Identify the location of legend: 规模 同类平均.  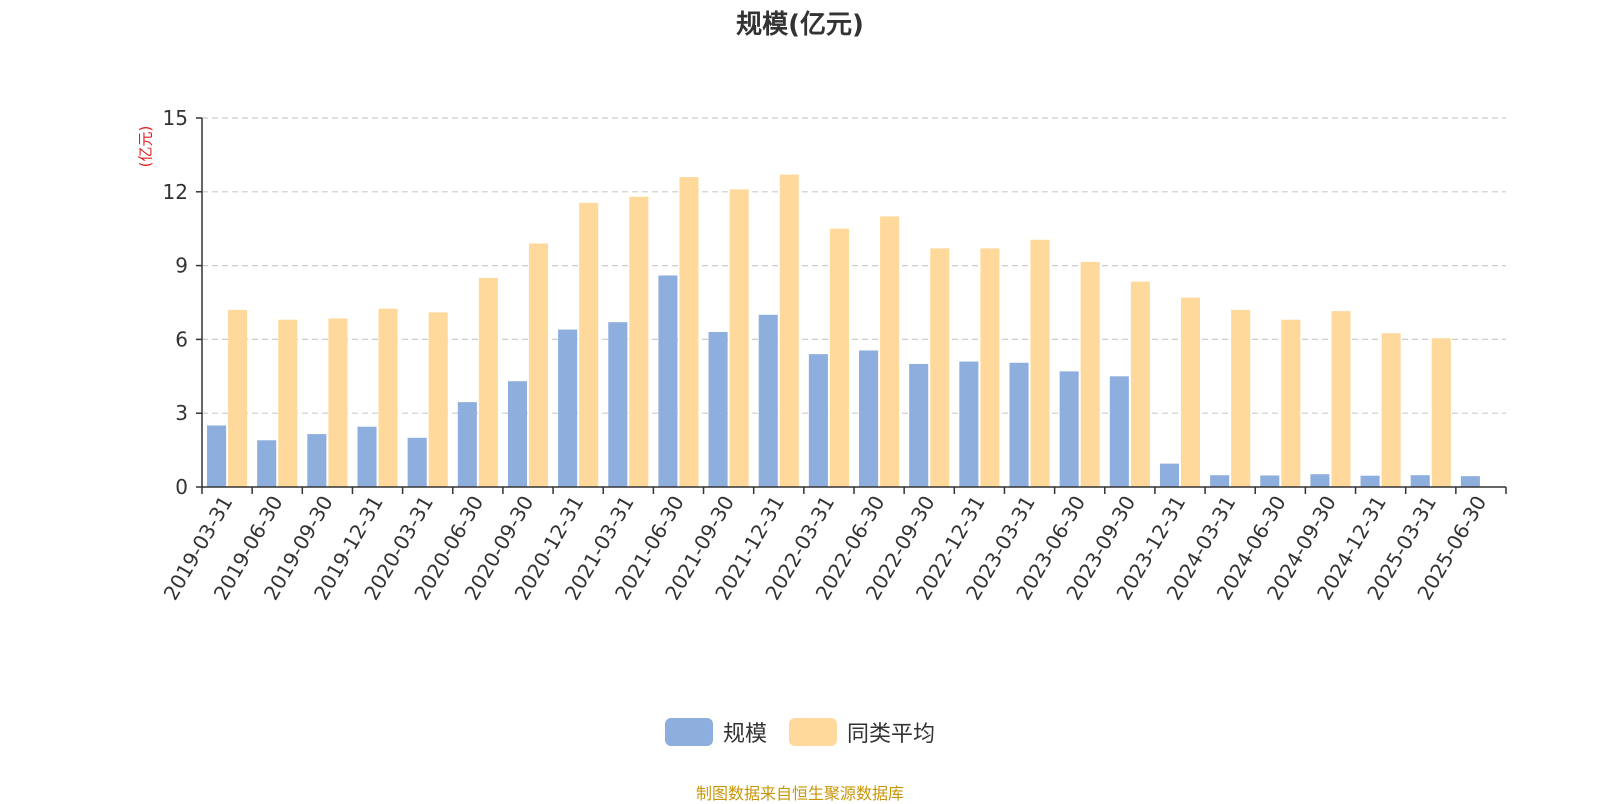
(800, 732).